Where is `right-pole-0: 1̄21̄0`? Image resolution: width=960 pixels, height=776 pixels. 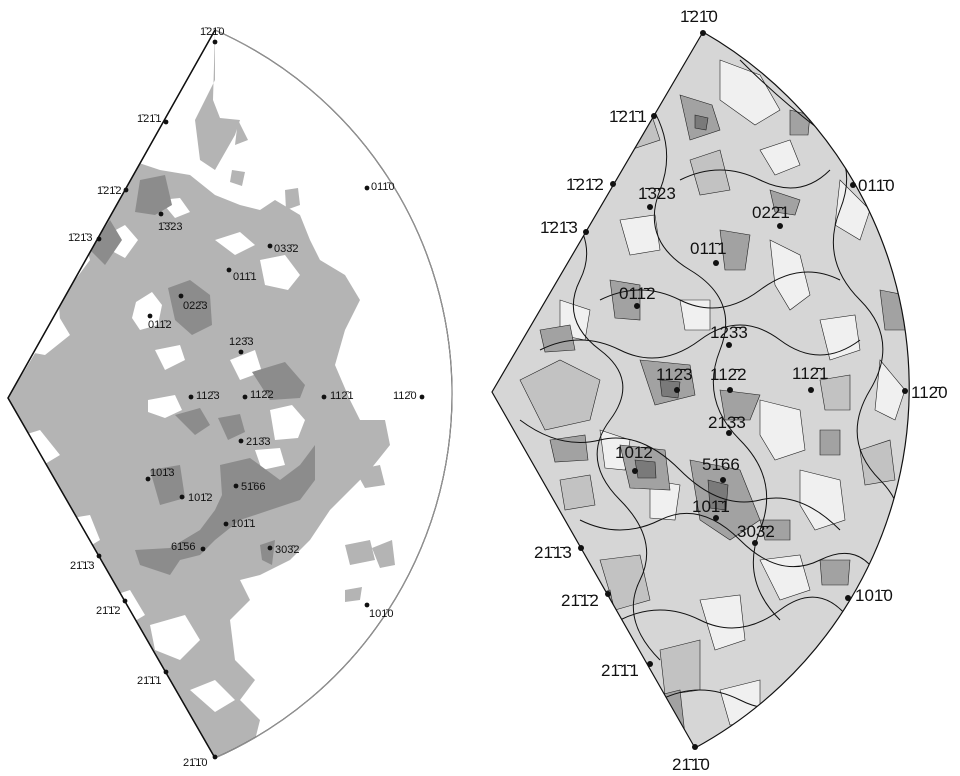 right-pole-0: 1̄21̄0 is located at coordinates (699, 21).